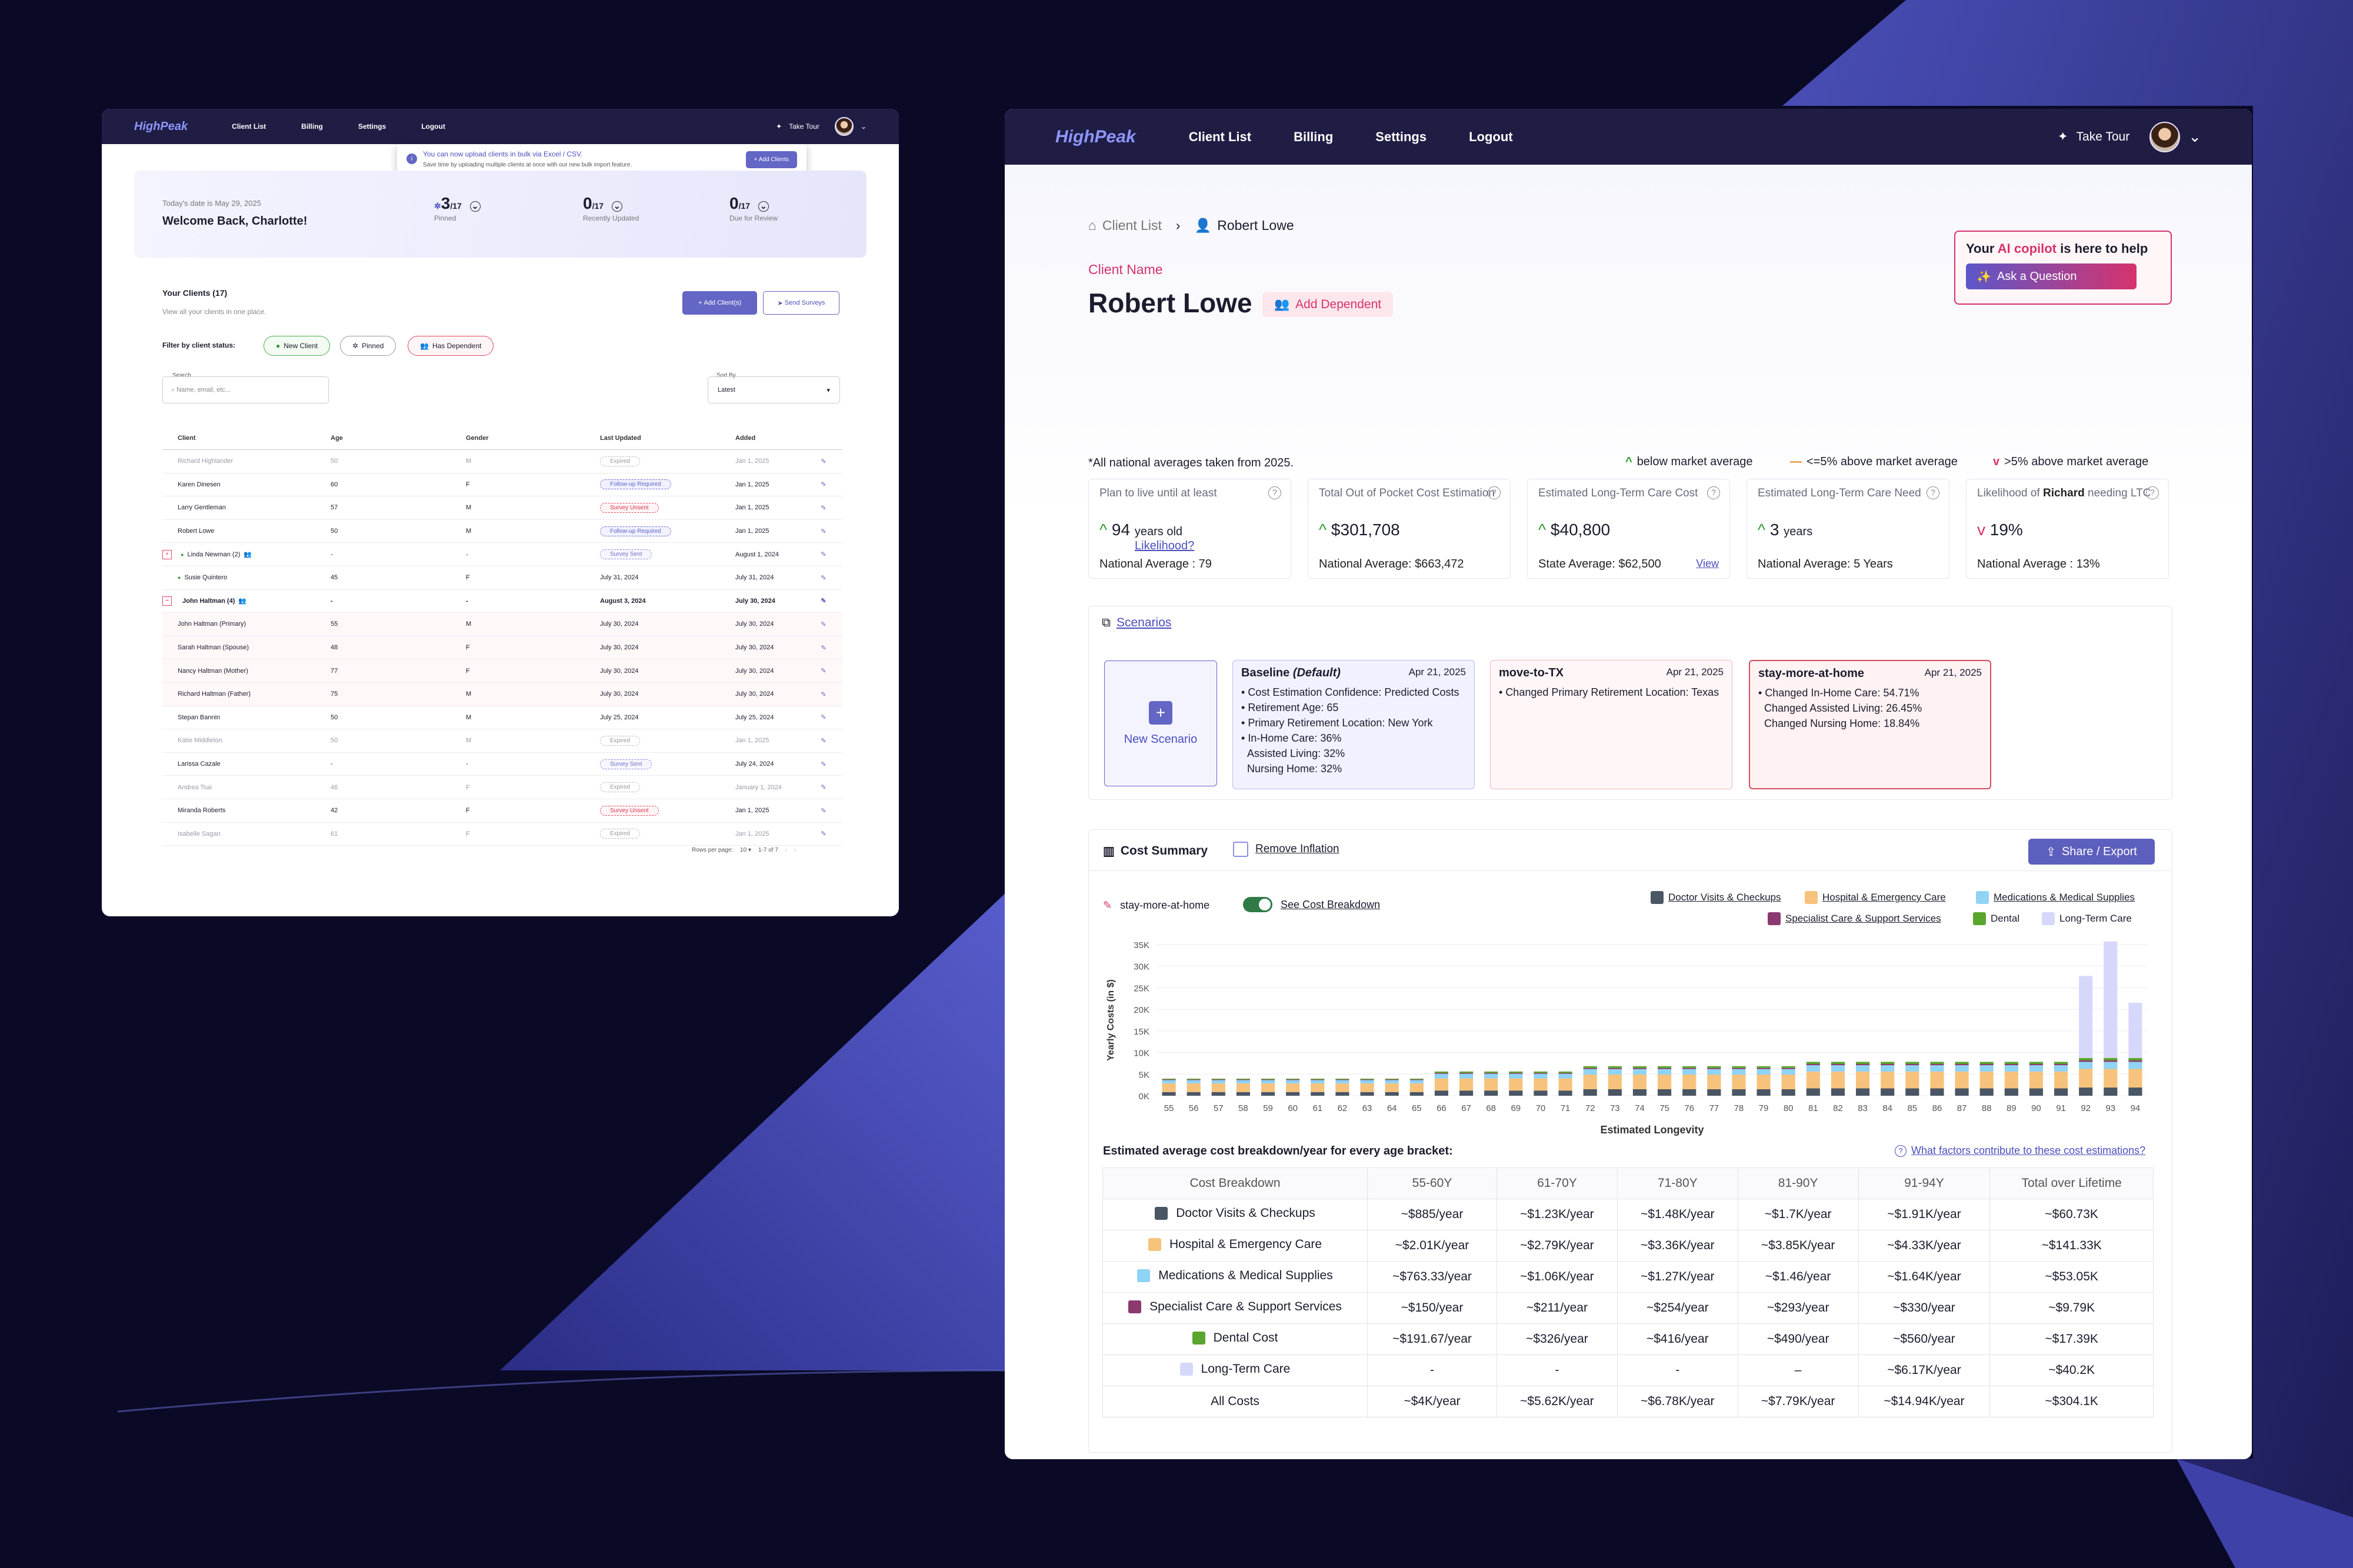  I want to click on share-export-button: ⇪ Share / Export, so click(2091, 852).